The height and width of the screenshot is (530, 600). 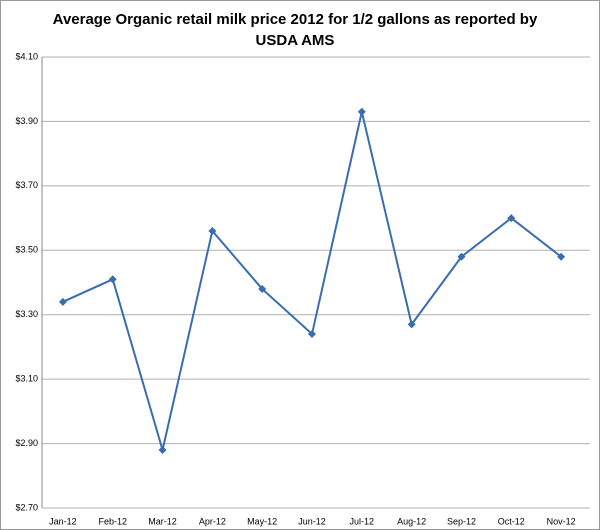 I want to click on x-tick-label: Oct-12, so click(x=511, y=521).